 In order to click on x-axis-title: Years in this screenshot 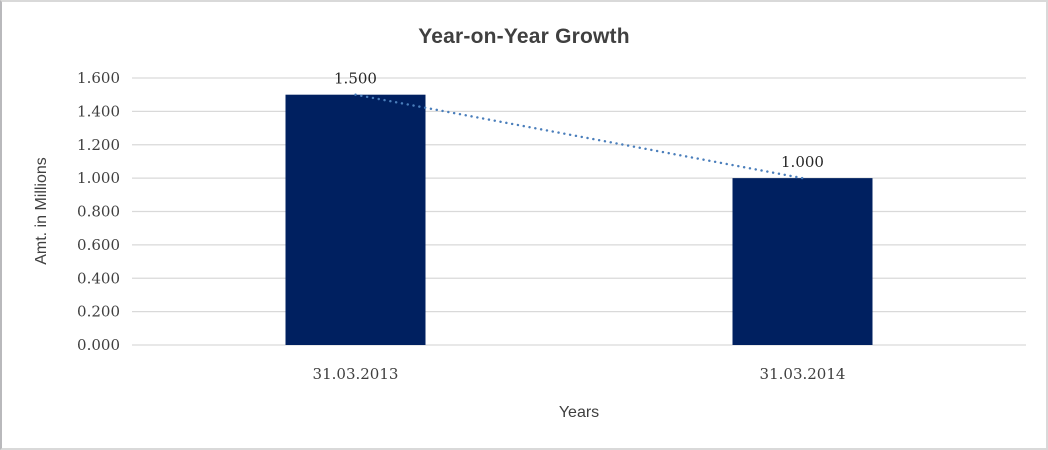, I will do `click(579, 412)`.